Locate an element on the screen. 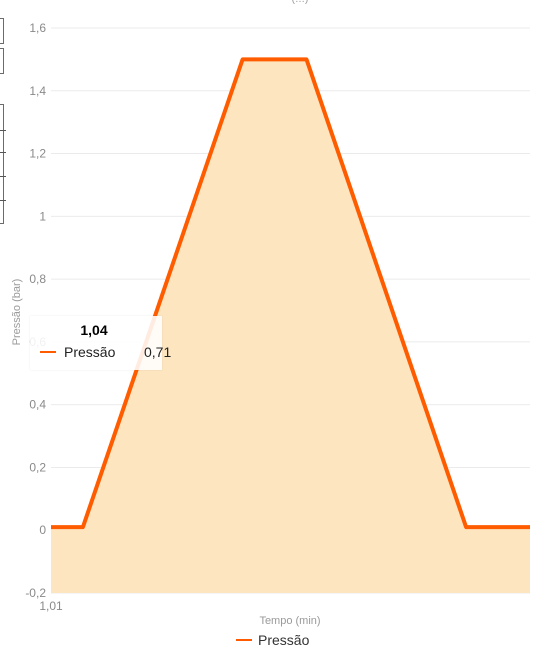 The width and height of the screenshot is (543, 649). tooltip-series-swatch is located at coordinates (48, 352).